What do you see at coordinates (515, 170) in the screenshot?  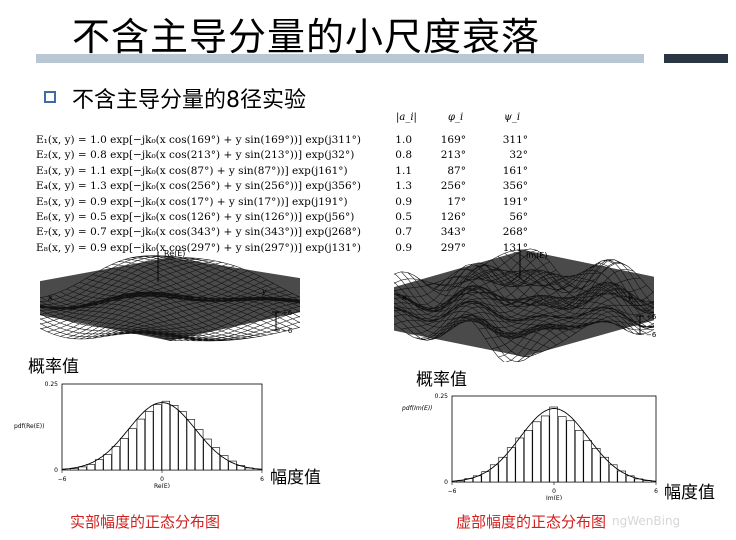 I see `psi-value: 161°` at bounding box center [515, 170].